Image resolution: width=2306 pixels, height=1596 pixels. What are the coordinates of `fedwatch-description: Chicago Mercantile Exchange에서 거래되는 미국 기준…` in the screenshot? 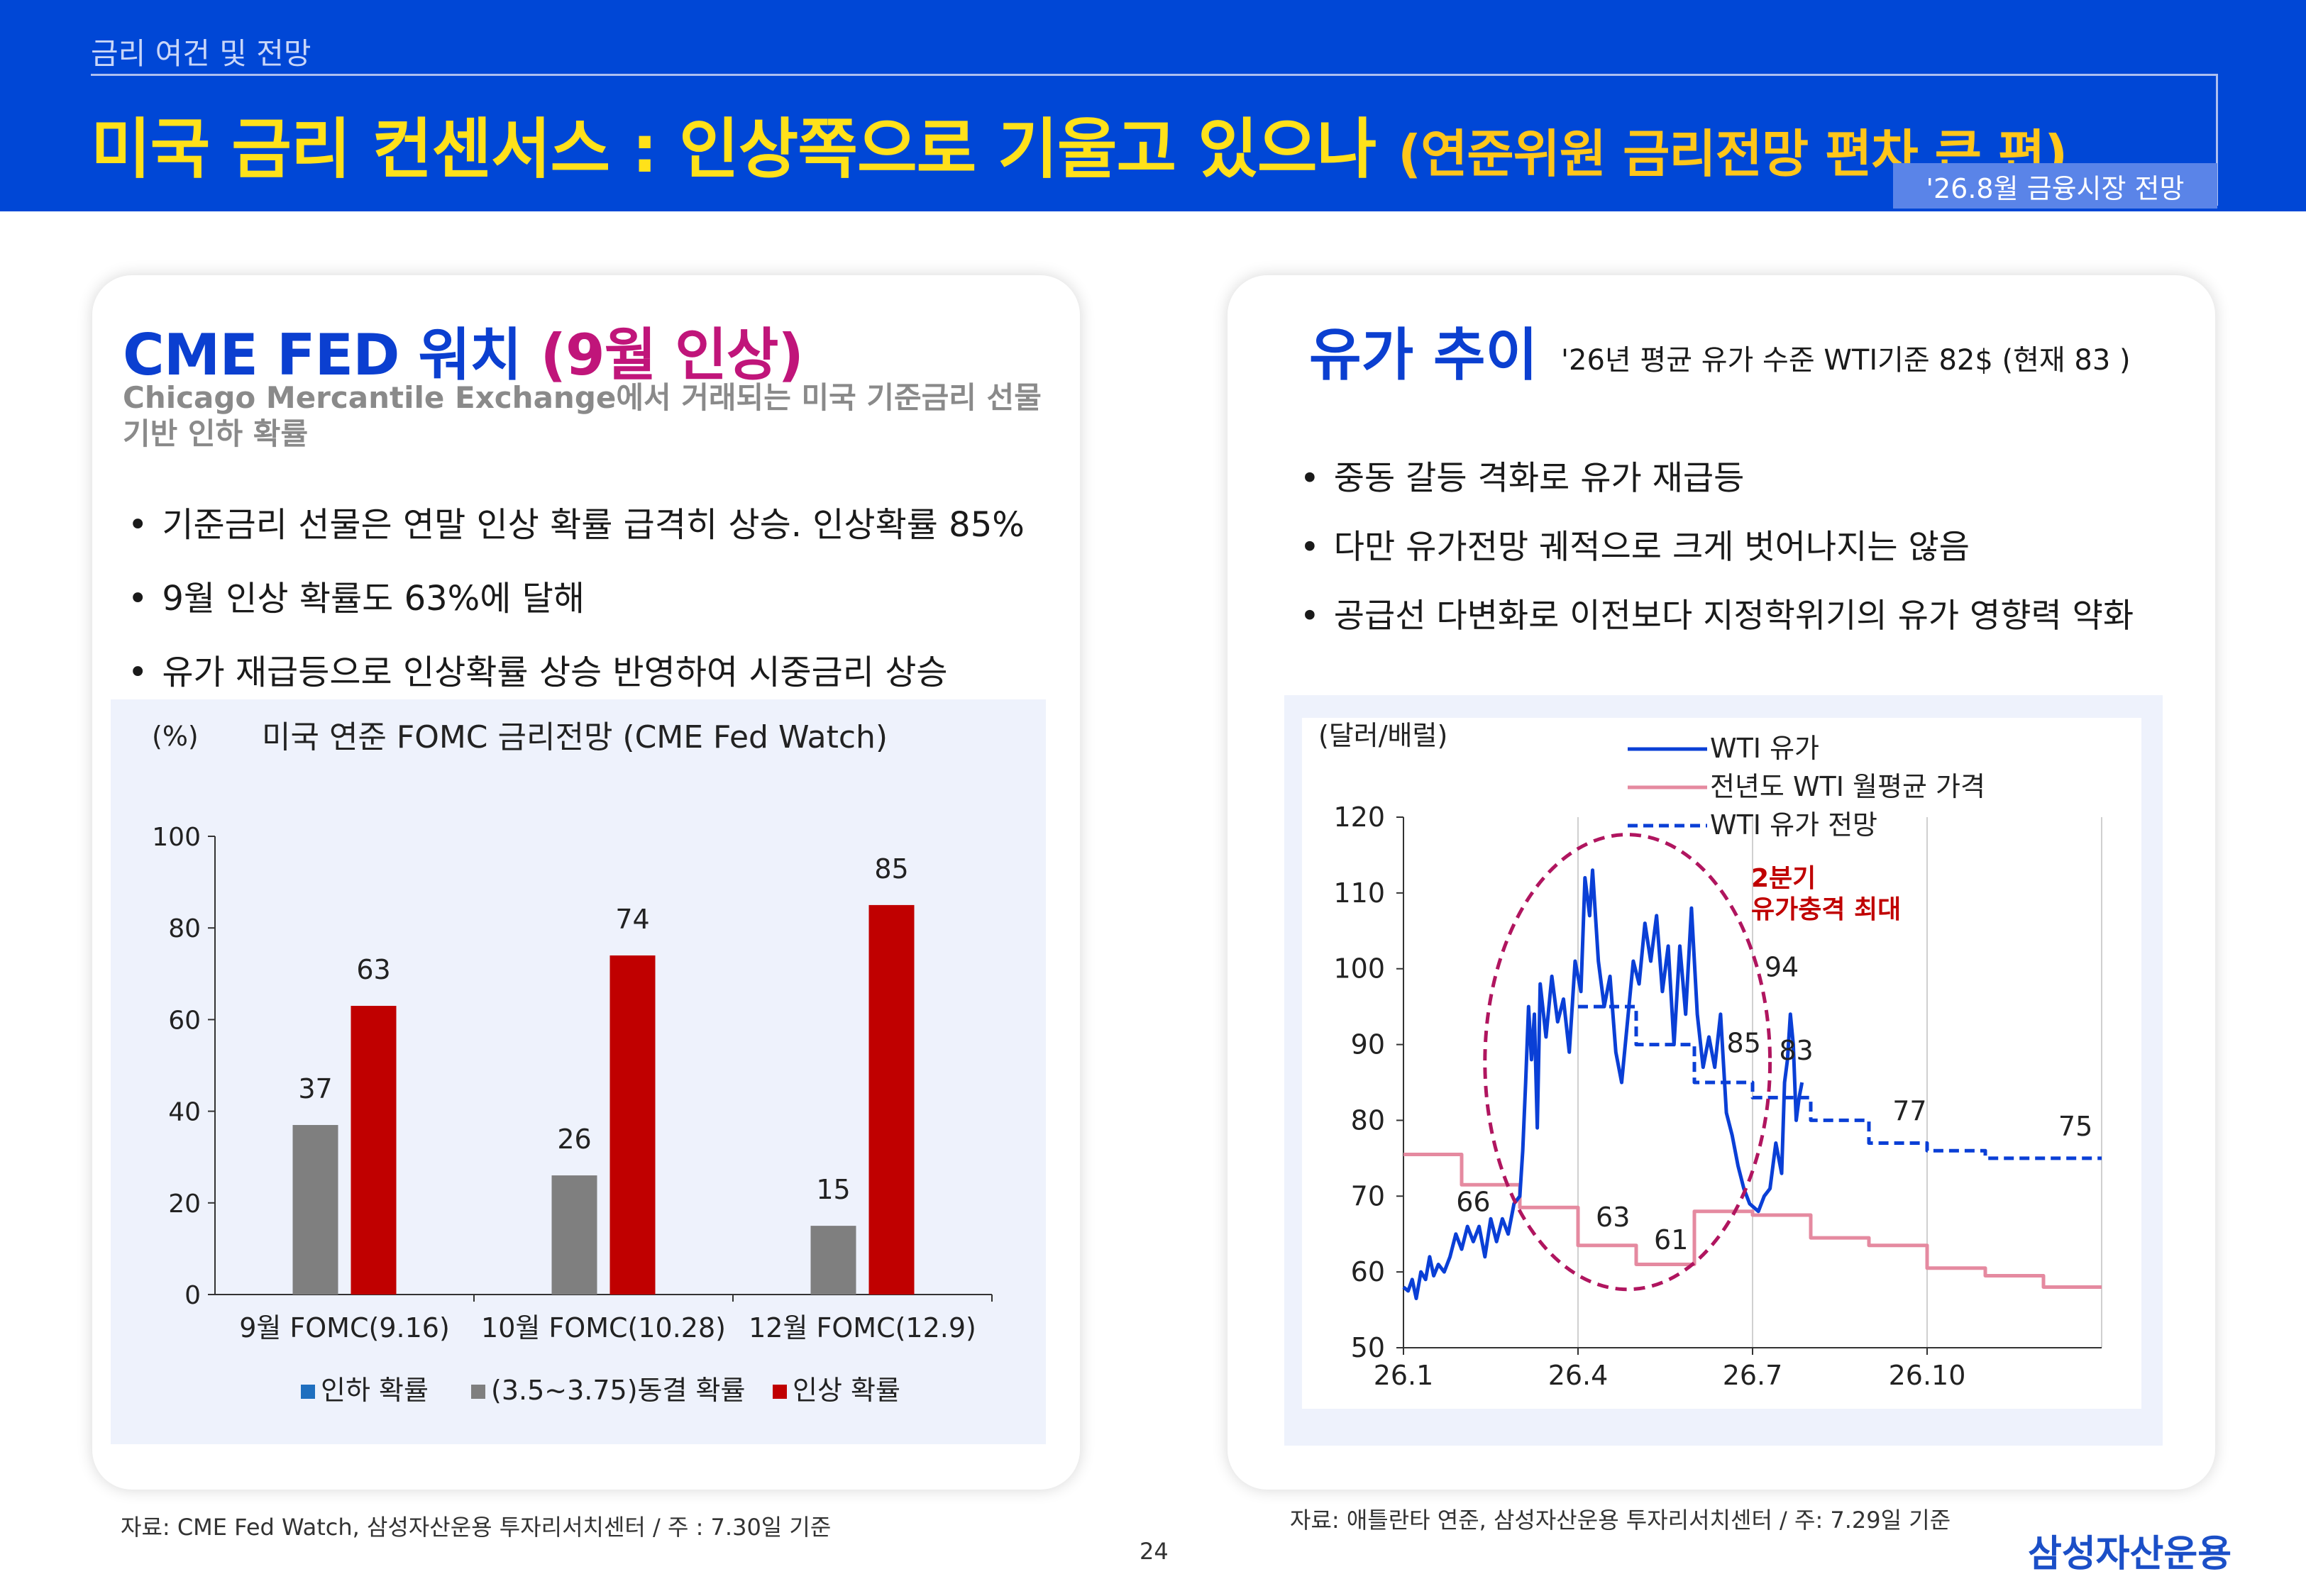 It's located at (583, 416).